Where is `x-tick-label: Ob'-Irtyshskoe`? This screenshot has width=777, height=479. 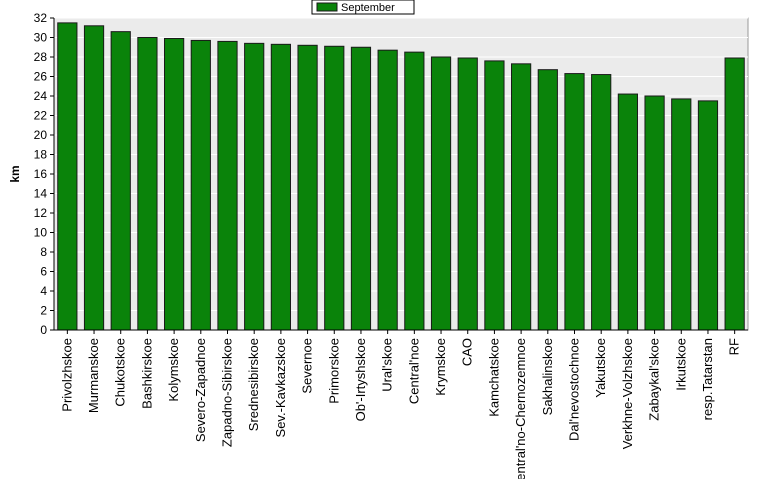 x-tick-label: Ob'-Irtyshskoe is located at coordinates (360, 379).